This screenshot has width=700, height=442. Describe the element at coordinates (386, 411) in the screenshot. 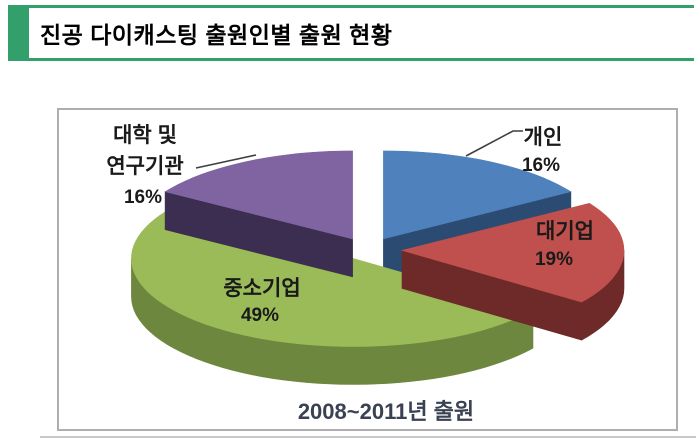

I see `chart-caption: 2008~2011년 출원` at that location.